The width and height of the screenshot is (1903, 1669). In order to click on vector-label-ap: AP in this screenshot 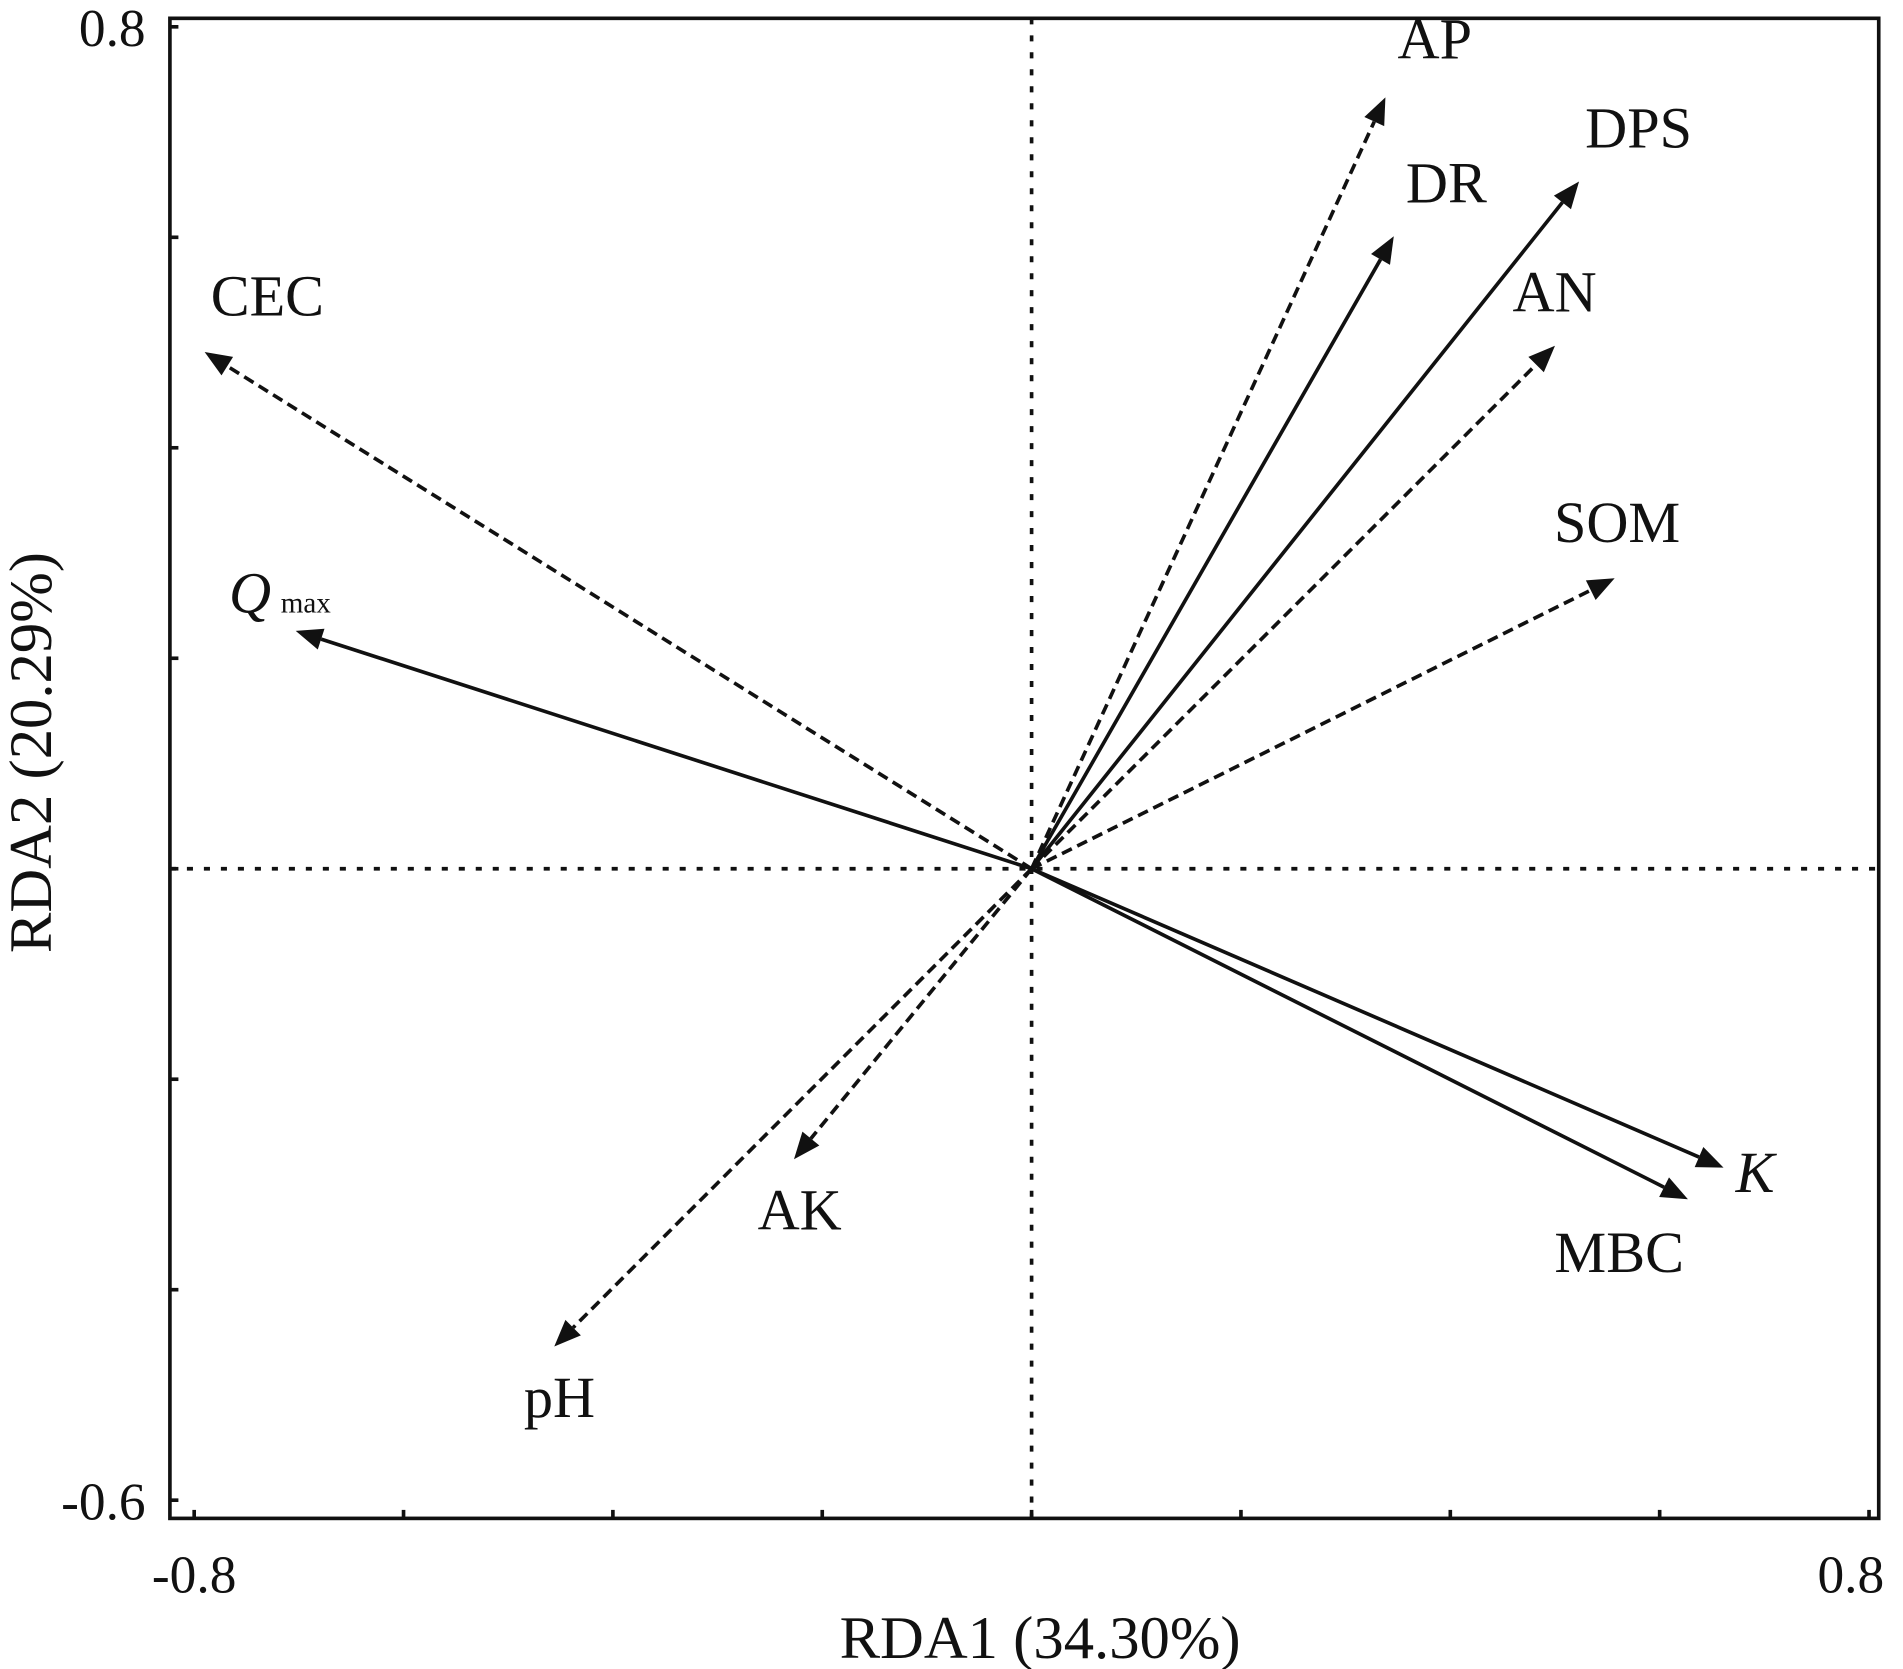, I will do `click(1435, 38)`.